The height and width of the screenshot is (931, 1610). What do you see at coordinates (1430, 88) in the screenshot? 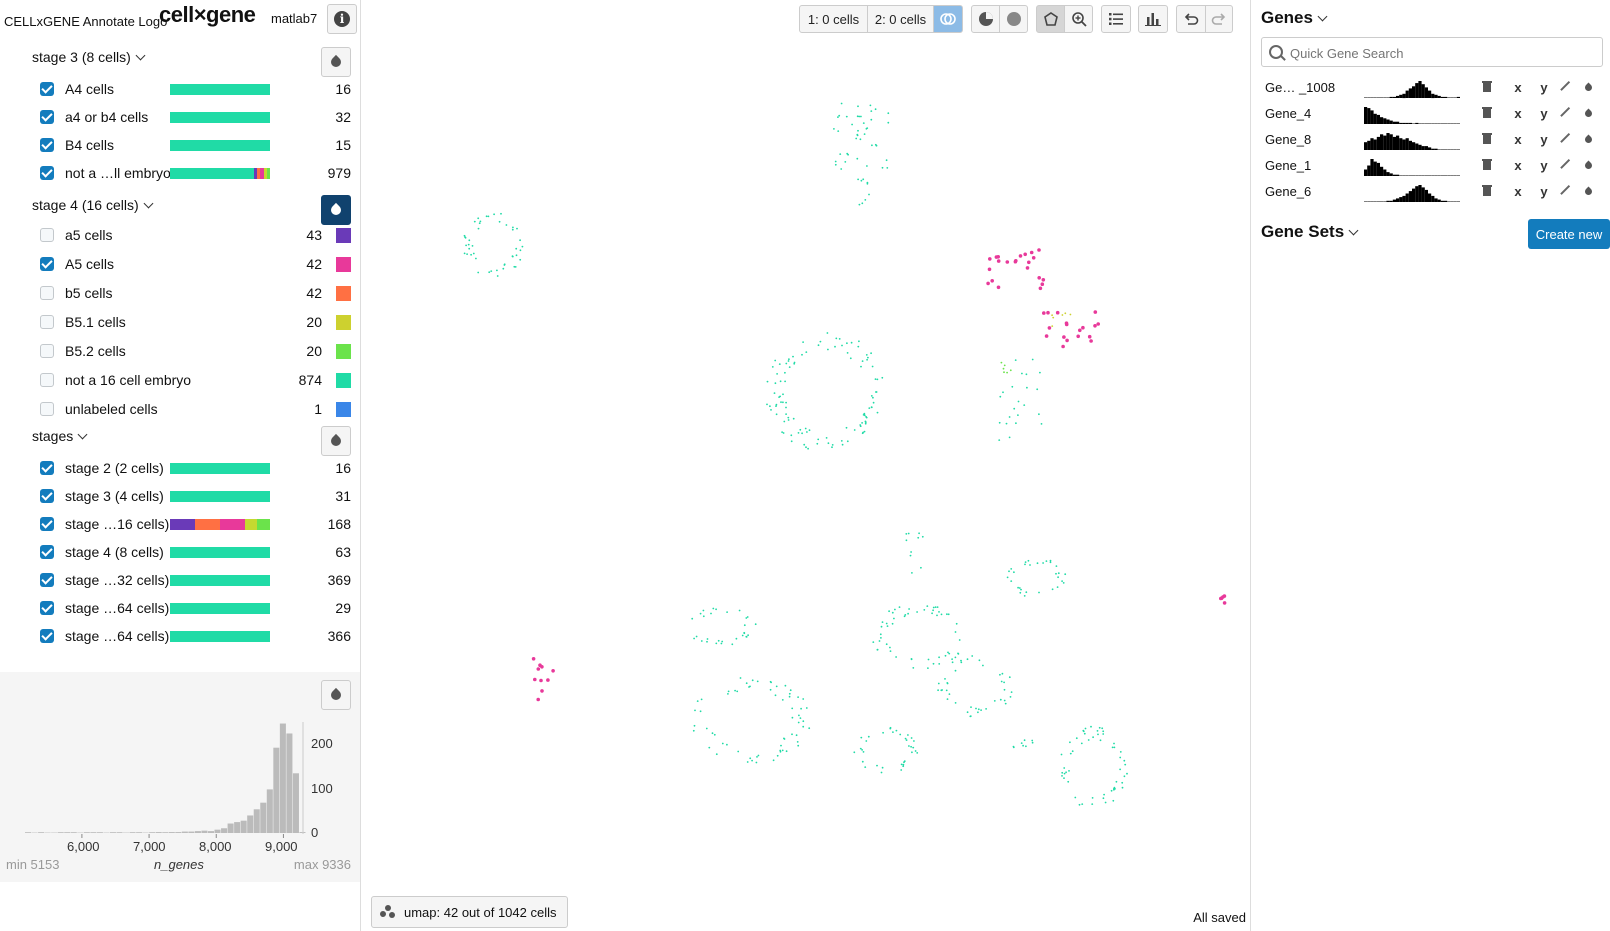
I see `gene-row: Ge… _1008 x y` at bounding box center [1430, 88].